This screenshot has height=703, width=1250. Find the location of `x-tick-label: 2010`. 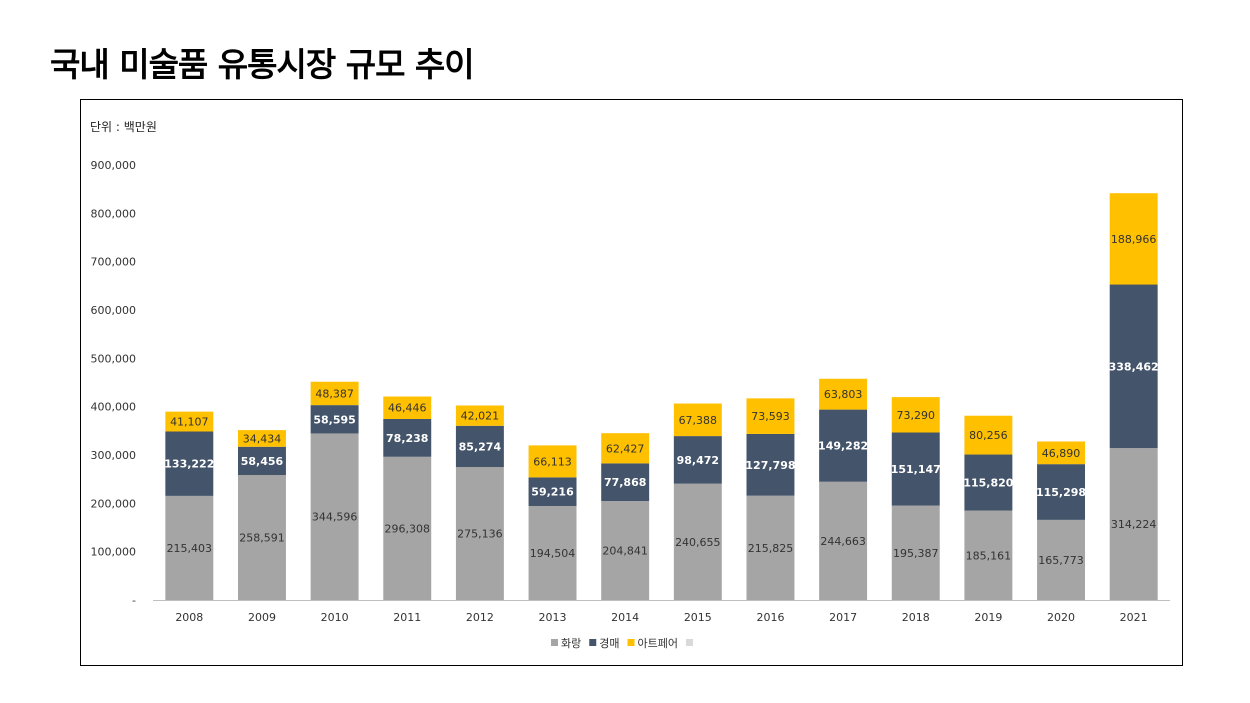

x-tick-label: 2010 is located at coordinates (335, 617).